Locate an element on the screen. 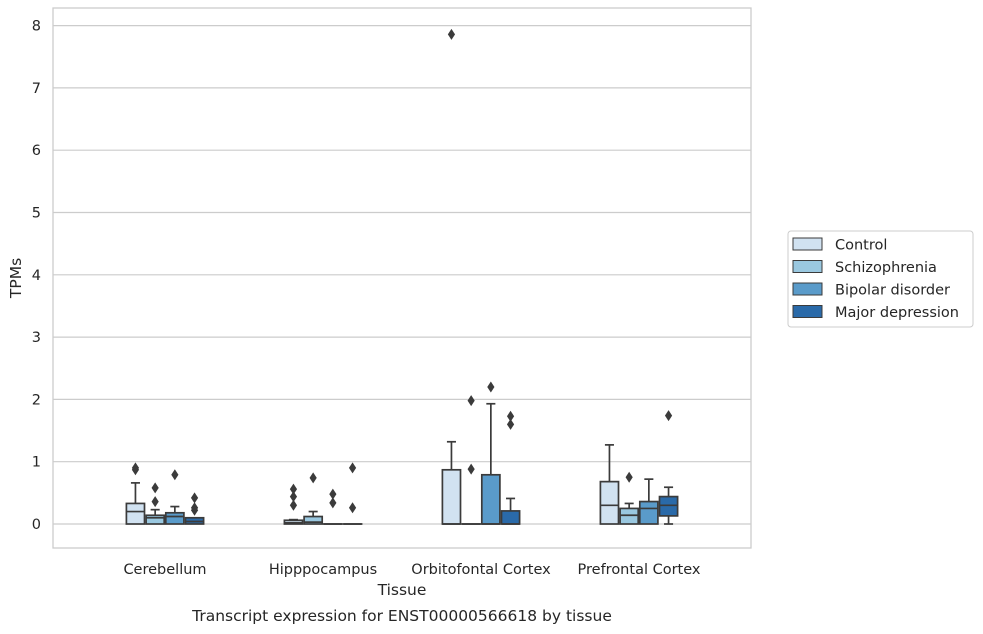  y-tick-label: 1 is located at coordinates (36, 463).